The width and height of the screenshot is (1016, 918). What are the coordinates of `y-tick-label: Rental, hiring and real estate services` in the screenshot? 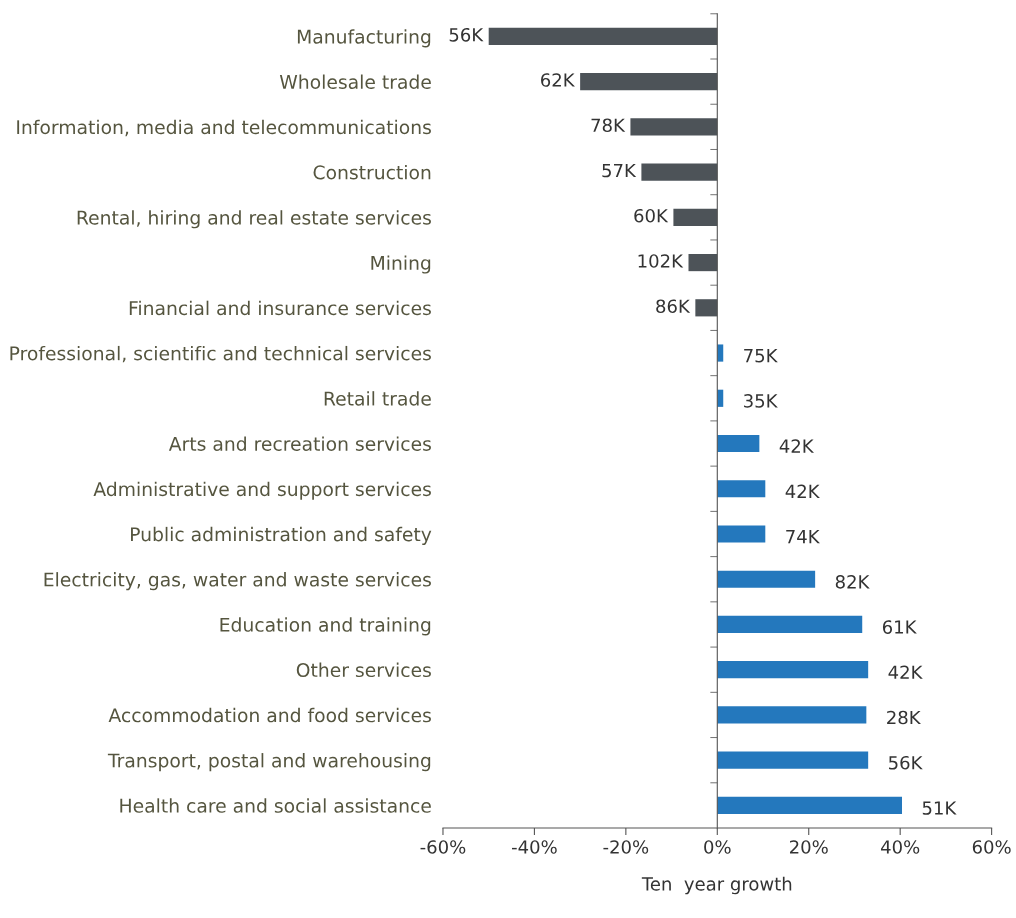 It's located at (254, 219).